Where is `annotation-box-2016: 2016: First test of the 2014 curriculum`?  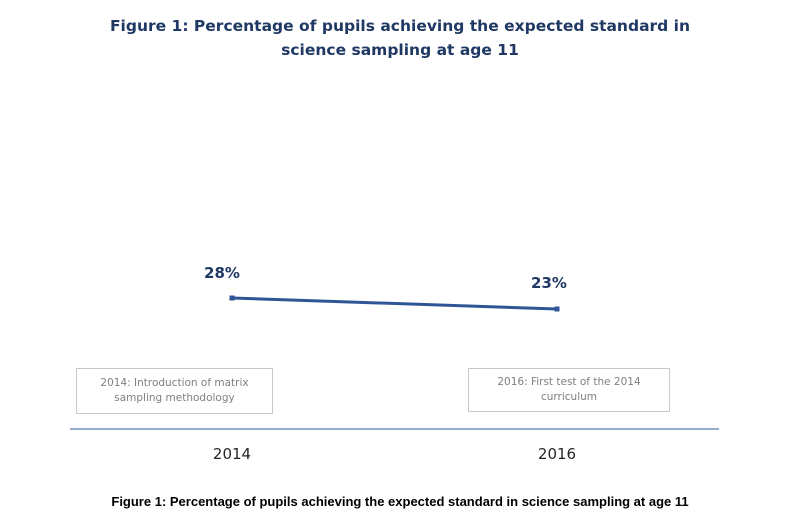
annotation-box-2016: 2016: First test of the 2014 curriculum is located at coordinates (569, 390).